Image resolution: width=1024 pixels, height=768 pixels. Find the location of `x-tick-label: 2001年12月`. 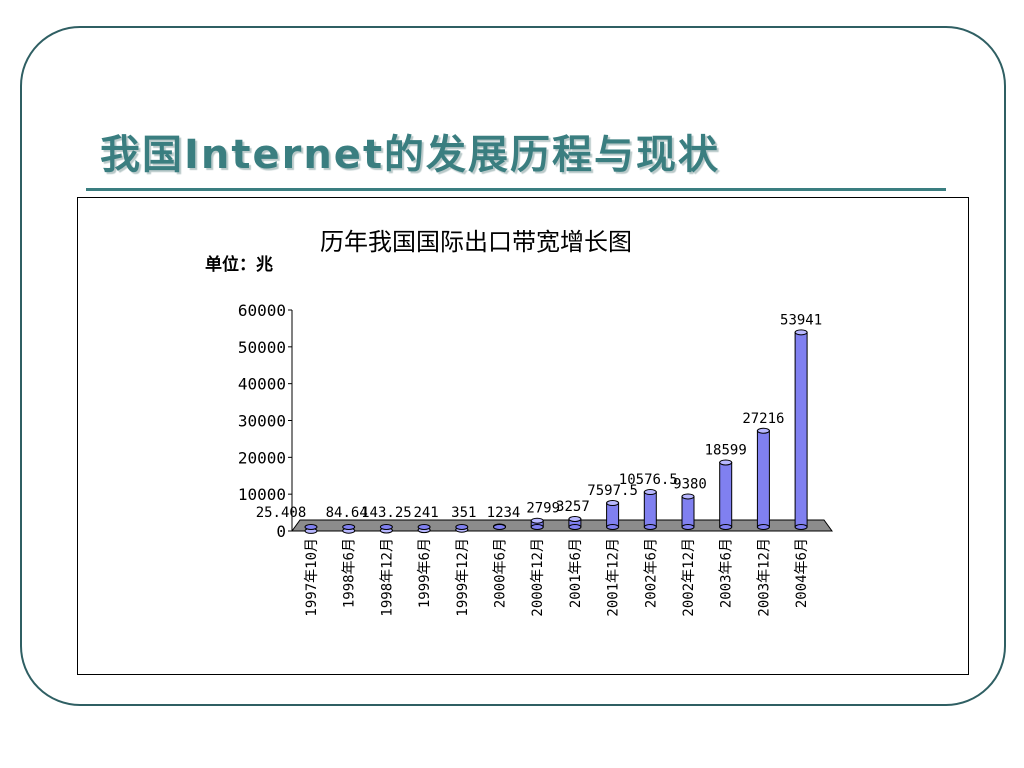

x-tick-label: 2001年12月 is located at coordinates (614, 577).